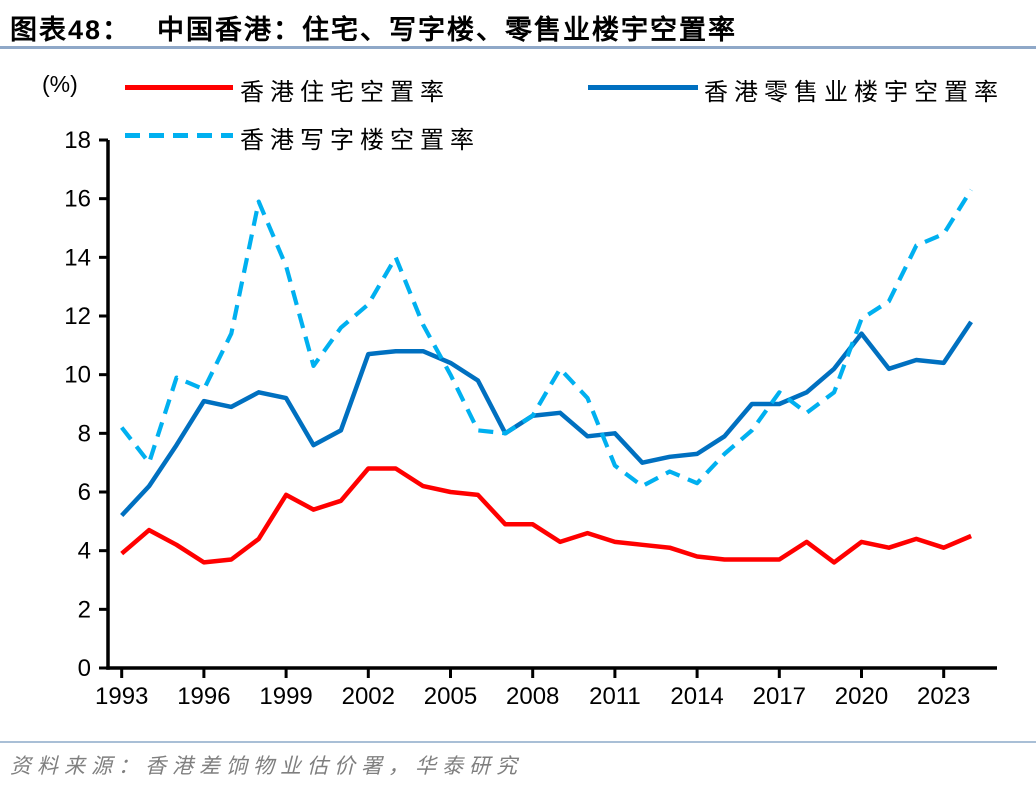  Describe the element at coordinates (266, 766) in the screenshot. I see `source-note: 资料来源：香港差饷物业估价署，华泰研究` at that location.